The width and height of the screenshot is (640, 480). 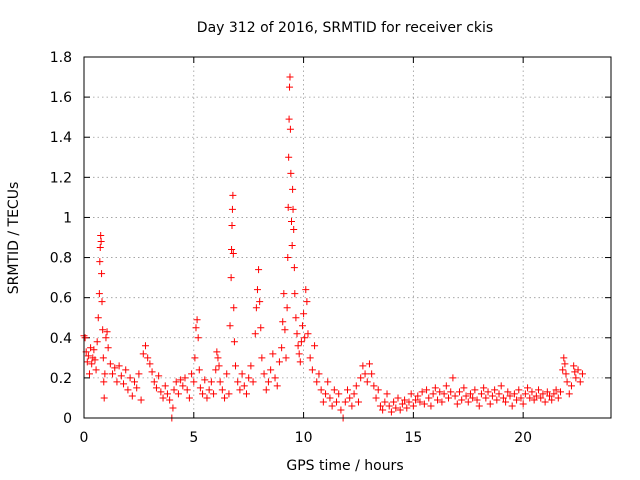 I want to click on y-tick-label: 0.8, so click(x=61, y=259).